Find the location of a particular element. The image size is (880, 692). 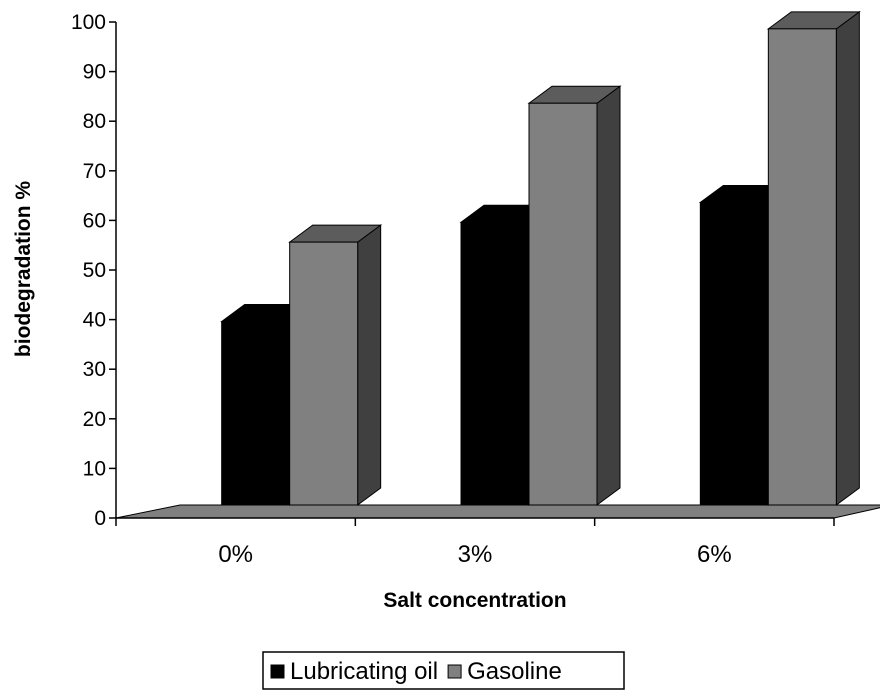

legend-box is located at coordinates (443, 670).